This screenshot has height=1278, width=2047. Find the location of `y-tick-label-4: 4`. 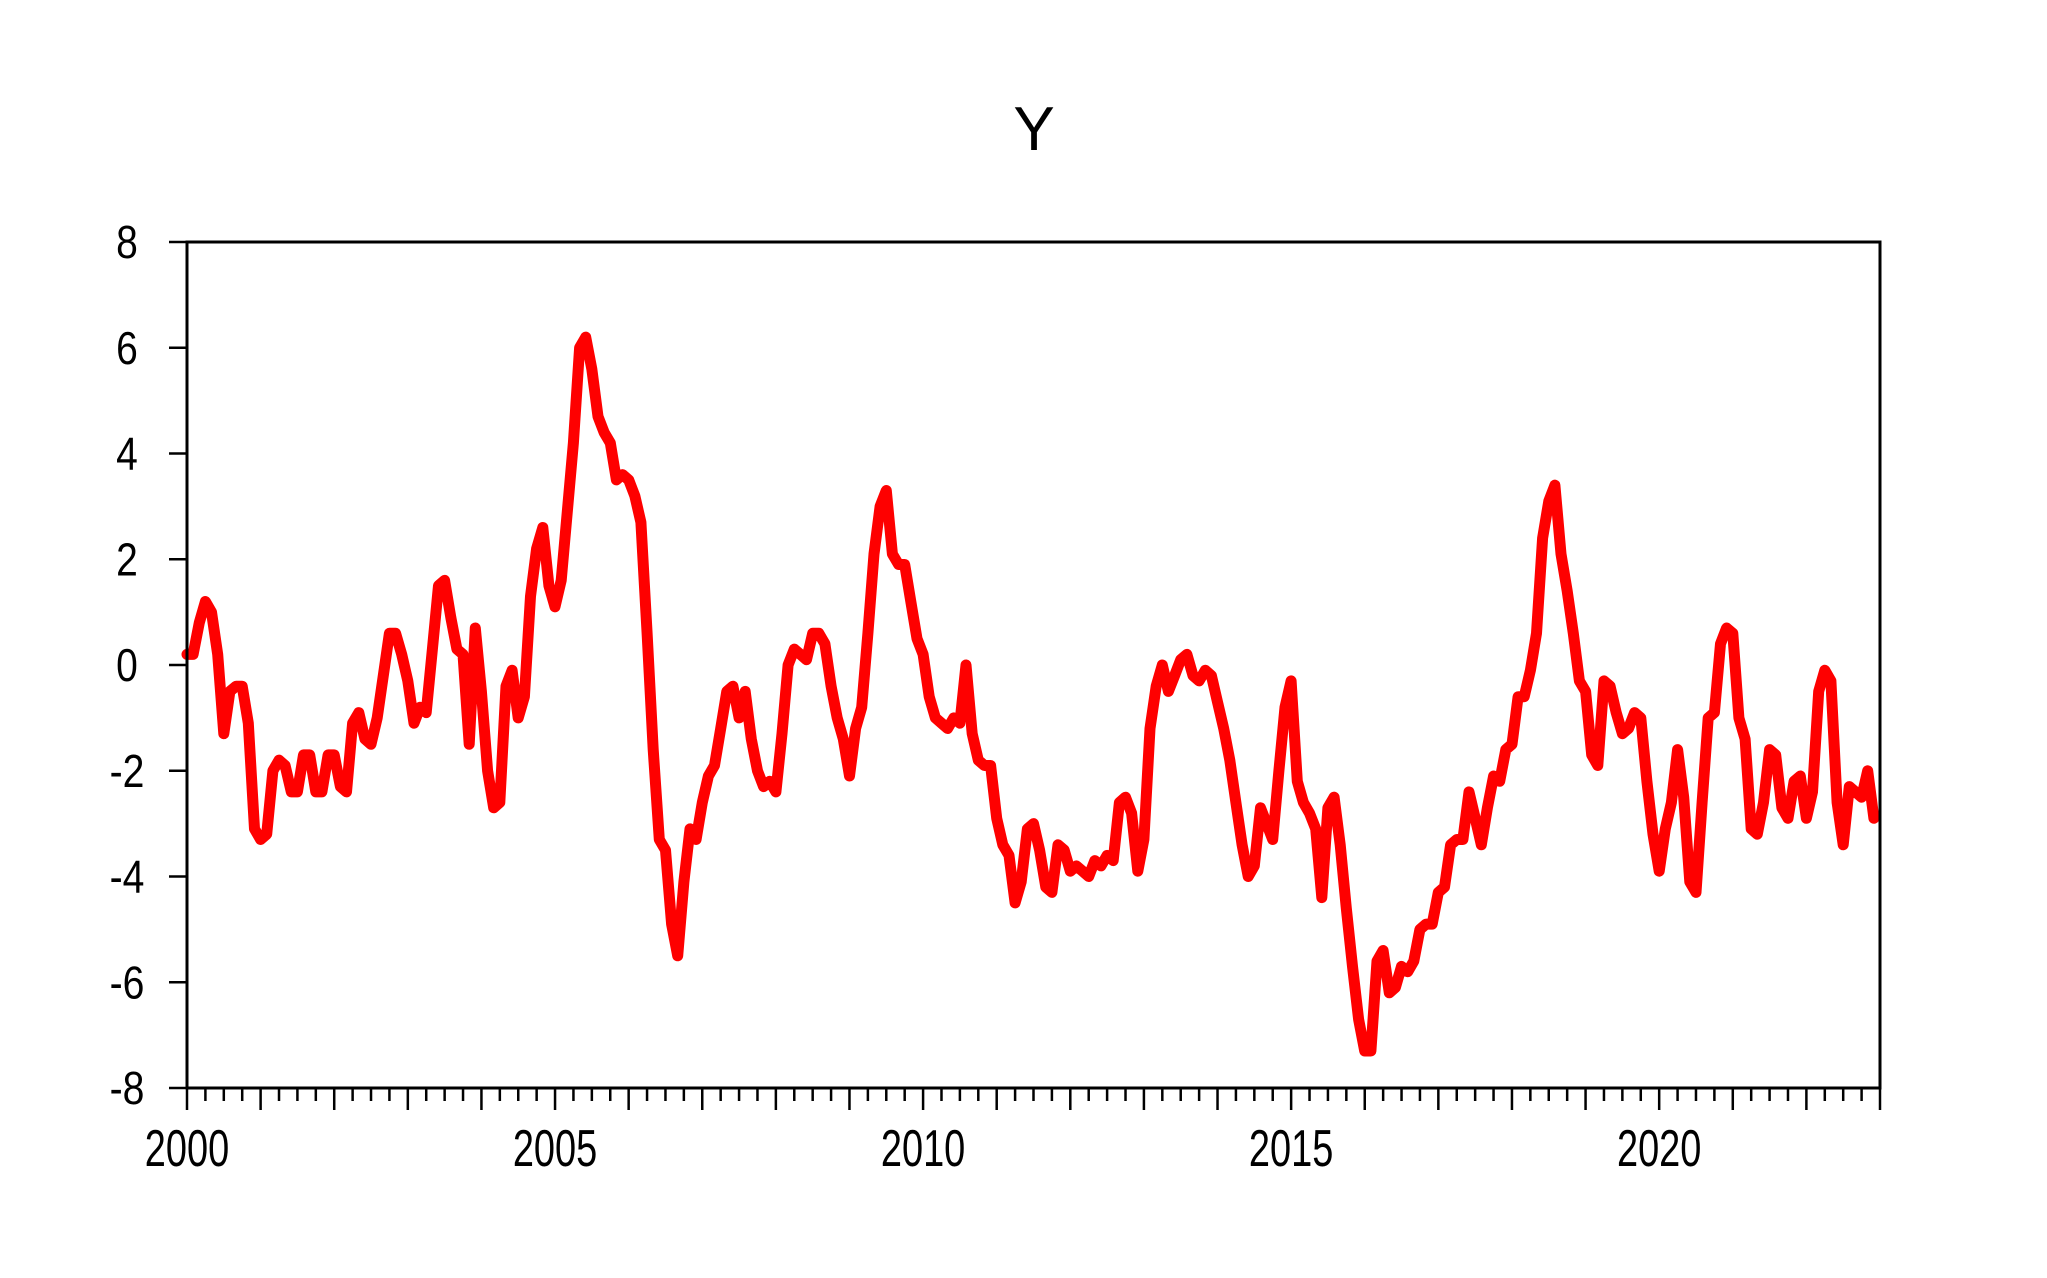

y-tick-label-4: 4 is located at coordinates (127, 454).